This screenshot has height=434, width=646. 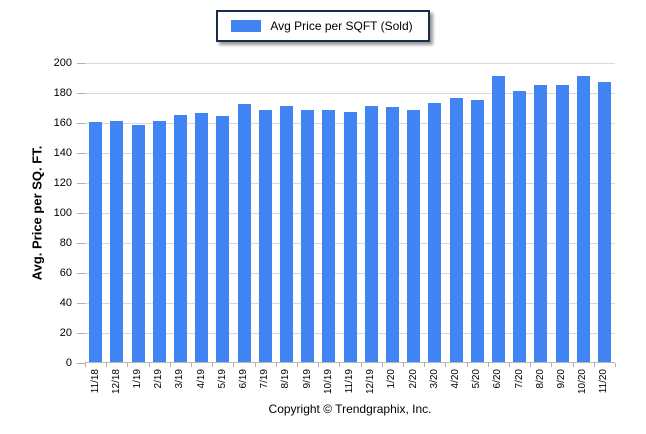 What do you see at coordinates (159, 379) in the screenshot?
I see `x-tick-label-text: 2/19` at bounding box center [159, 379].